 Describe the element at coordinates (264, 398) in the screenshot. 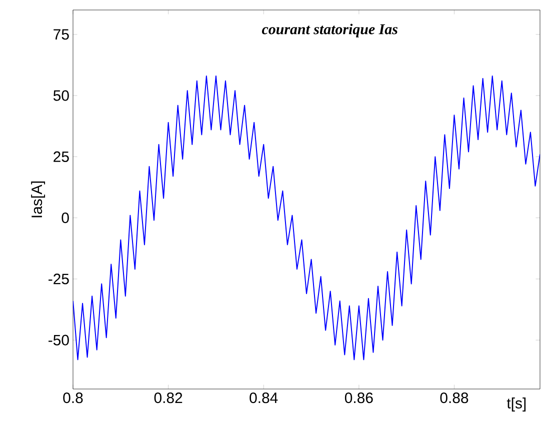

I see `x-tick-label: 0.84` at that location.